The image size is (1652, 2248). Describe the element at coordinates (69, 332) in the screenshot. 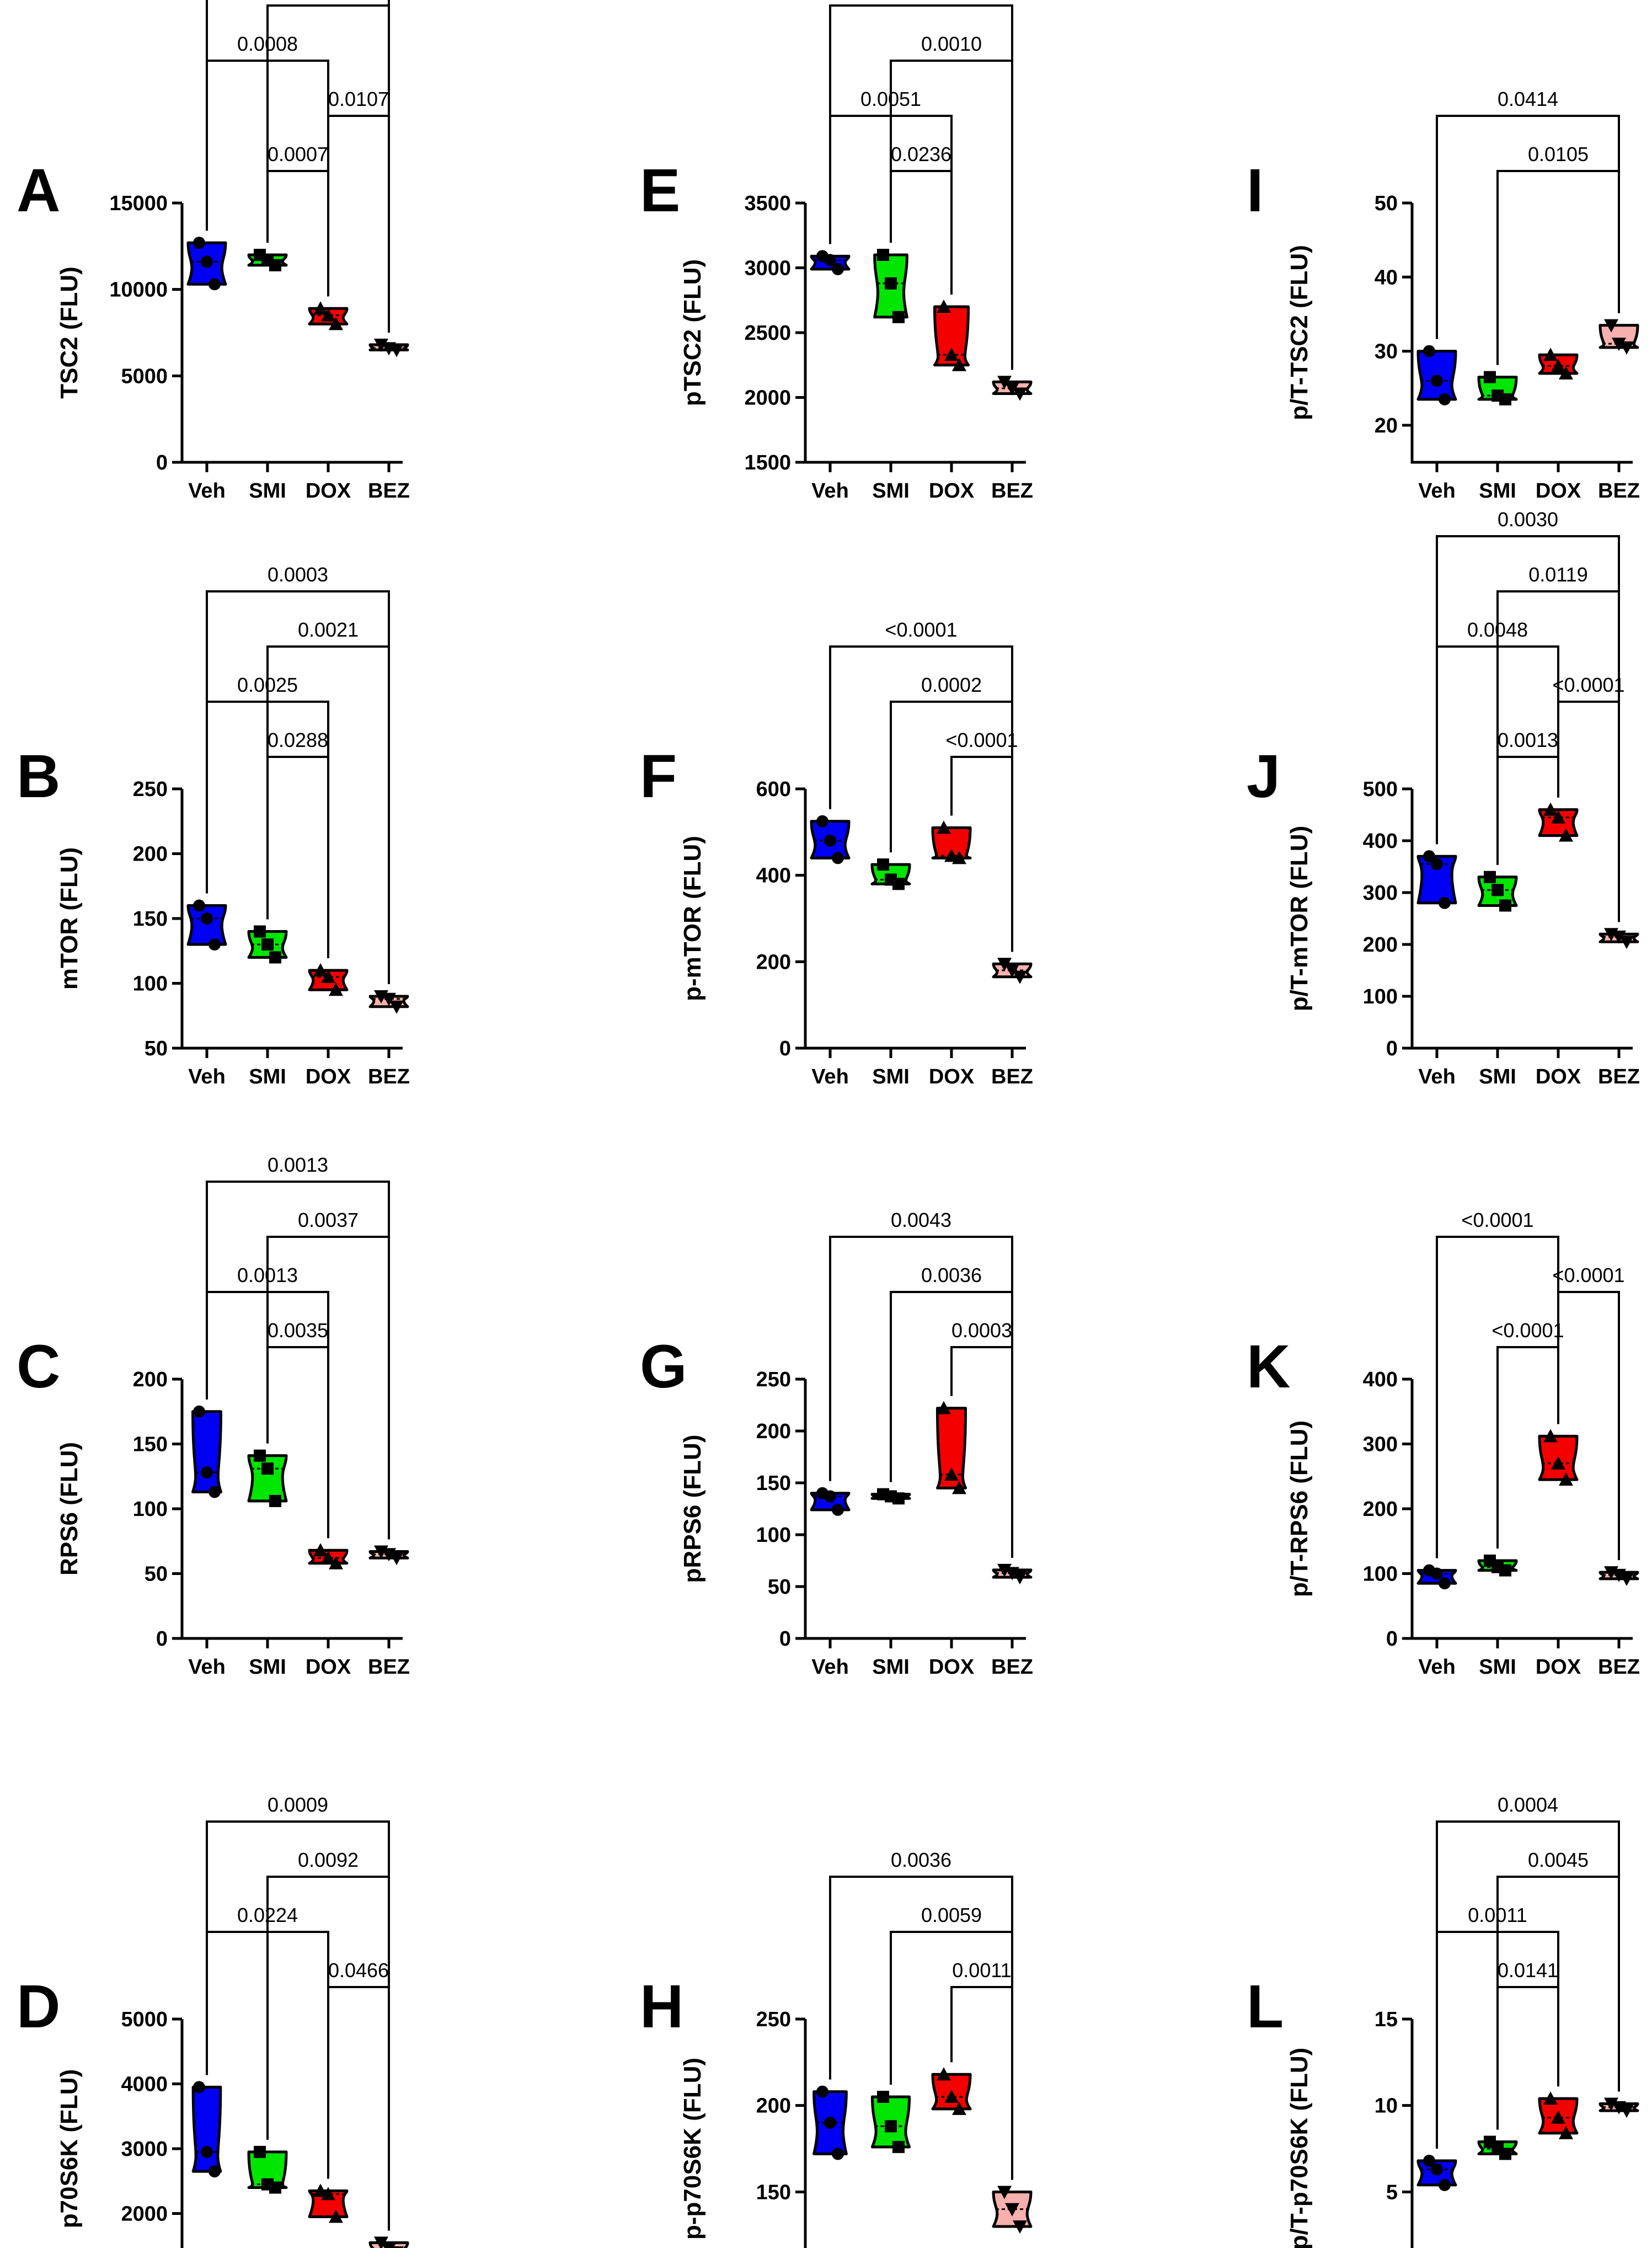

I see `y-axis-label-A: TSC2 (FLU)` at that location.